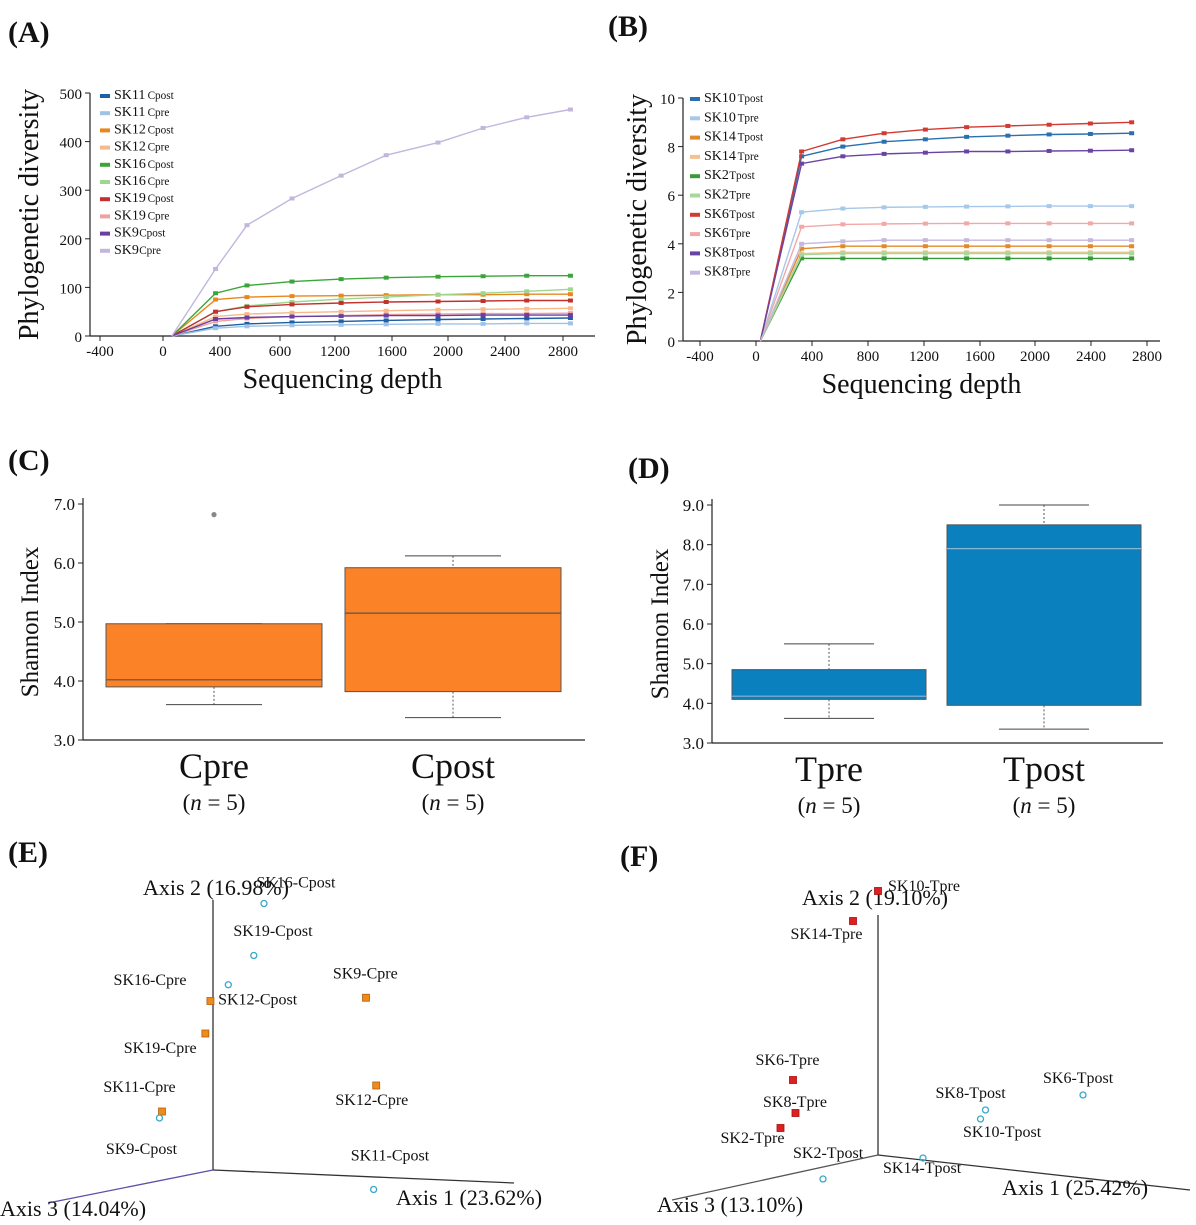 The width and height of the screenshot is (1196, 1225). Describe the element at coordinates (64, 622) in the screenshot. I see `y-tick-label: 5.0` at that location.